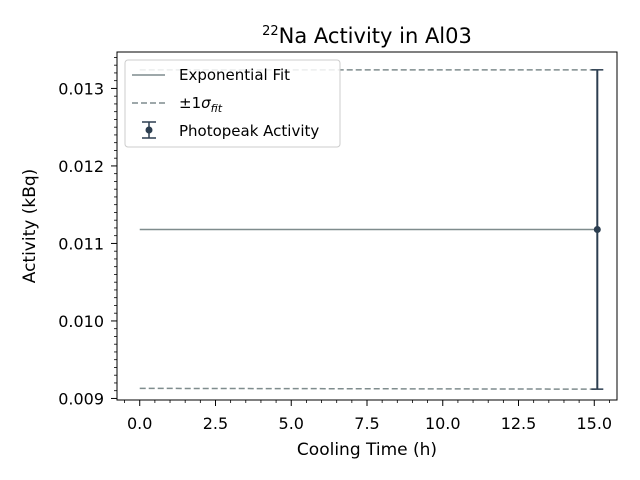 The image size is (640, 480). What do you see at coordinates (81, 398) in the screenshot?
I see `y-tick-label: 0.009` at bounding box center [81, 398].